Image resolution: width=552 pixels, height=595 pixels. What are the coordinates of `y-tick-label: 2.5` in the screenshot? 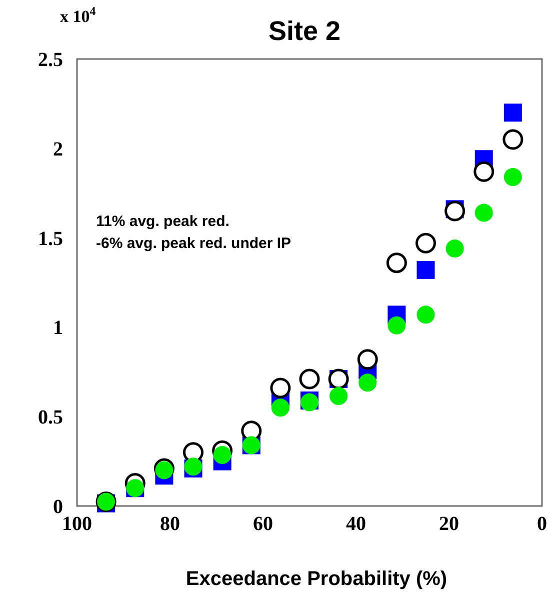 It's located at (50, 60).